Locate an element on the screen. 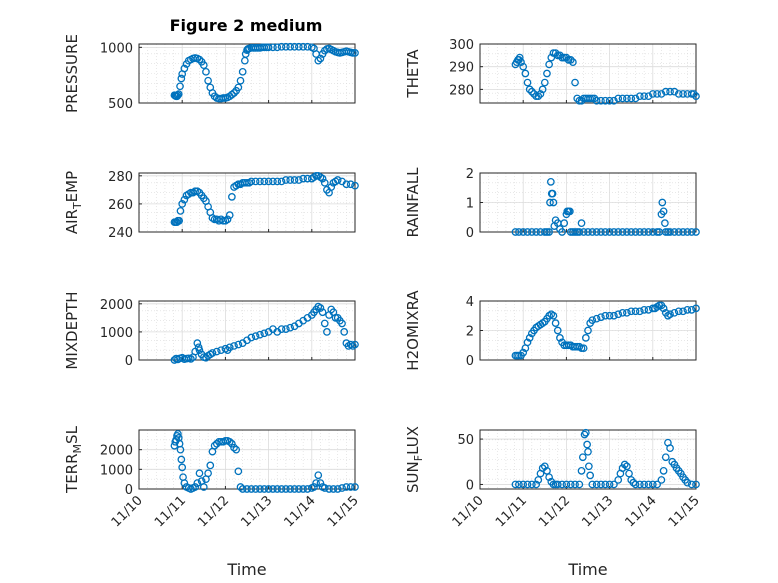 The image size is (778, 583). y-tick-label: 1000 is located at coordinates (116, 470).